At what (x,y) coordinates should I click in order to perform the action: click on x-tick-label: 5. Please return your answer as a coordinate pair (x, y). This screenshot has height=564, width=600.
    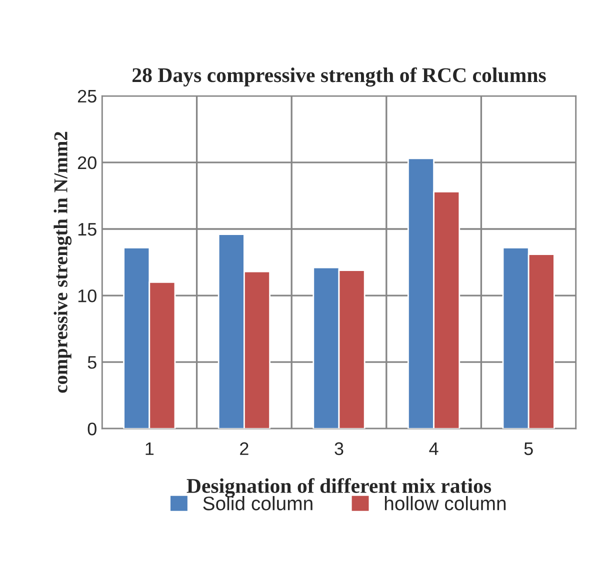
    Looking at the image, I should click on (528, 449).